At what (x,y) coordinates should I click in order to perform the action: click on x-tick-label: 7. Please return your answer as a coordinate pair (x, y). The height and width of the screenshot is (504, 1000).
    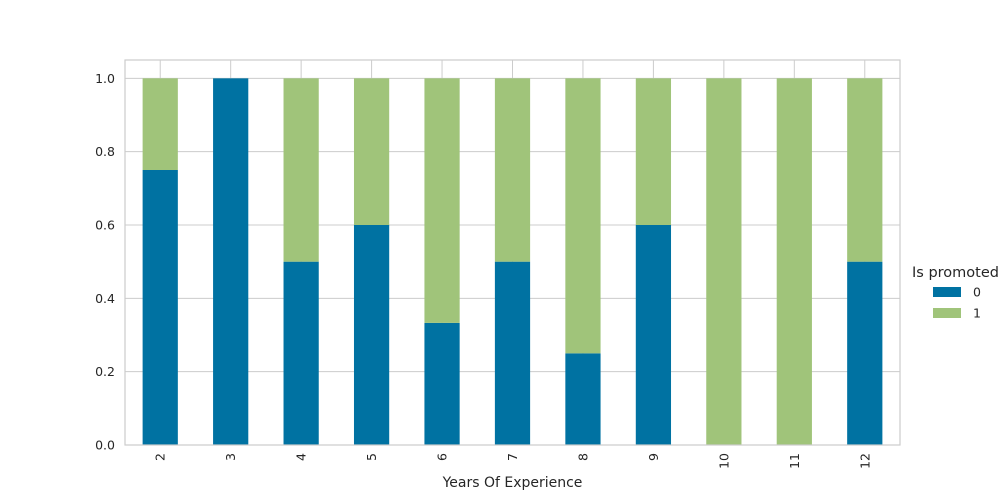
    Looking at the image, I should click on (512, 457).